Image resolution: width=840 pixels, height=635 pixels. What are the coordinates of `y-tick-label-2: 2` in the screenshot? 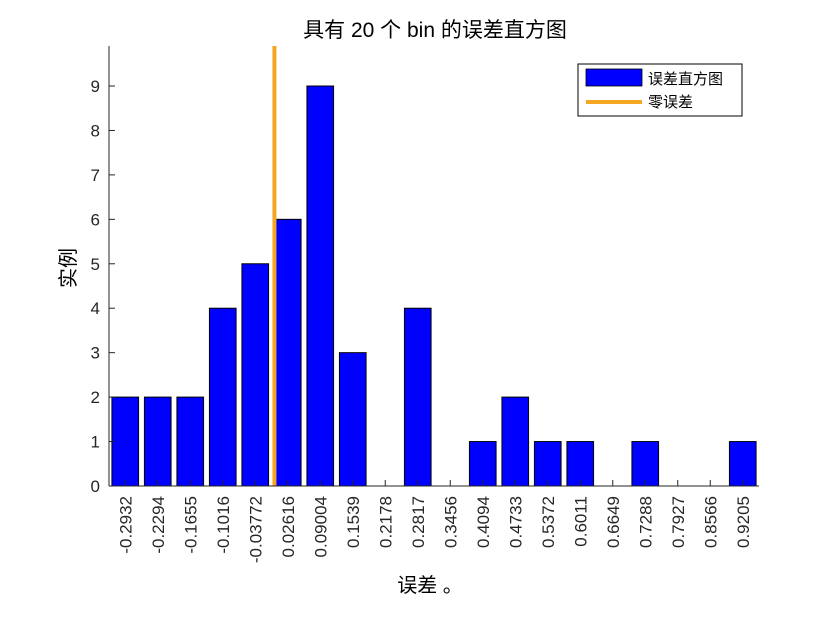 It's located at (95, 397).